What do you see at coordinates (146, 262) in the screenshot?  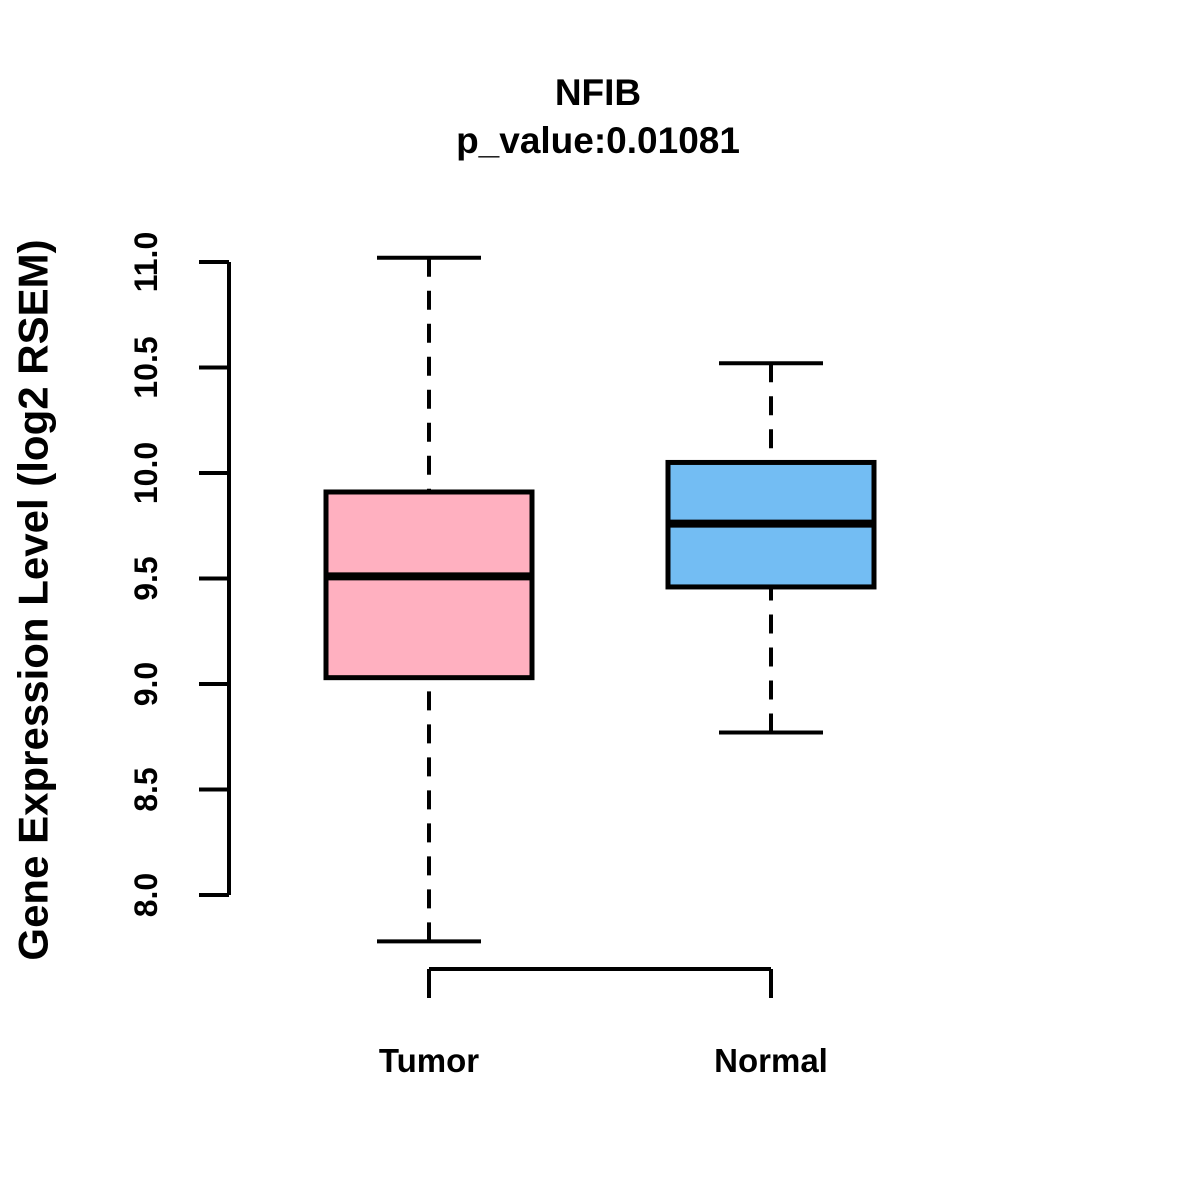 I see `y-axis-tick-label: 11.0` at bounding box center [146, 262].